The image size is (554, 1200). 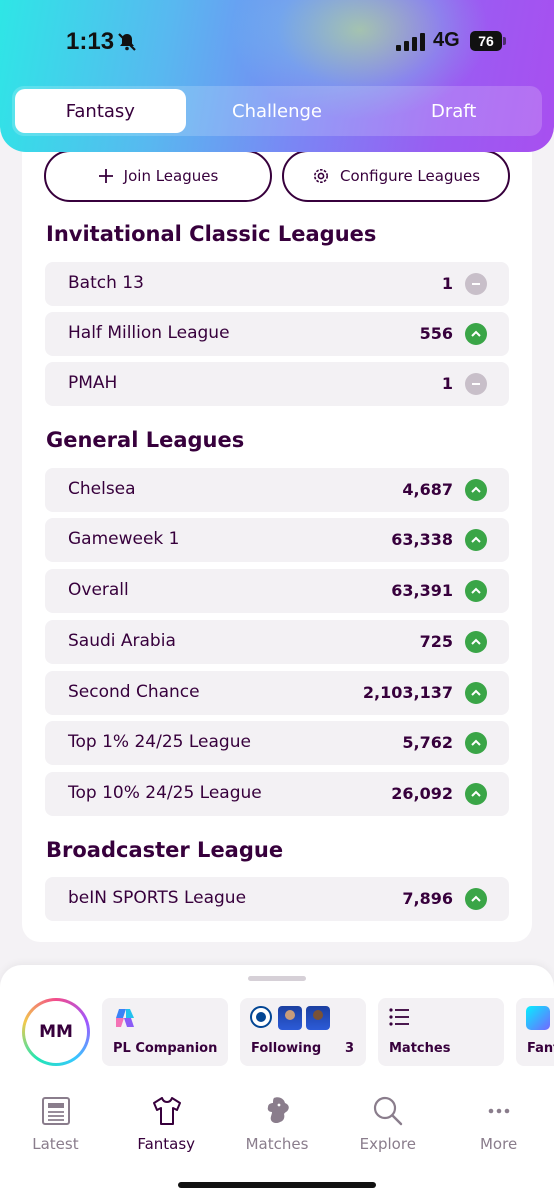 I want to click on league-rank: 26,092, so click(x=422, y=793).